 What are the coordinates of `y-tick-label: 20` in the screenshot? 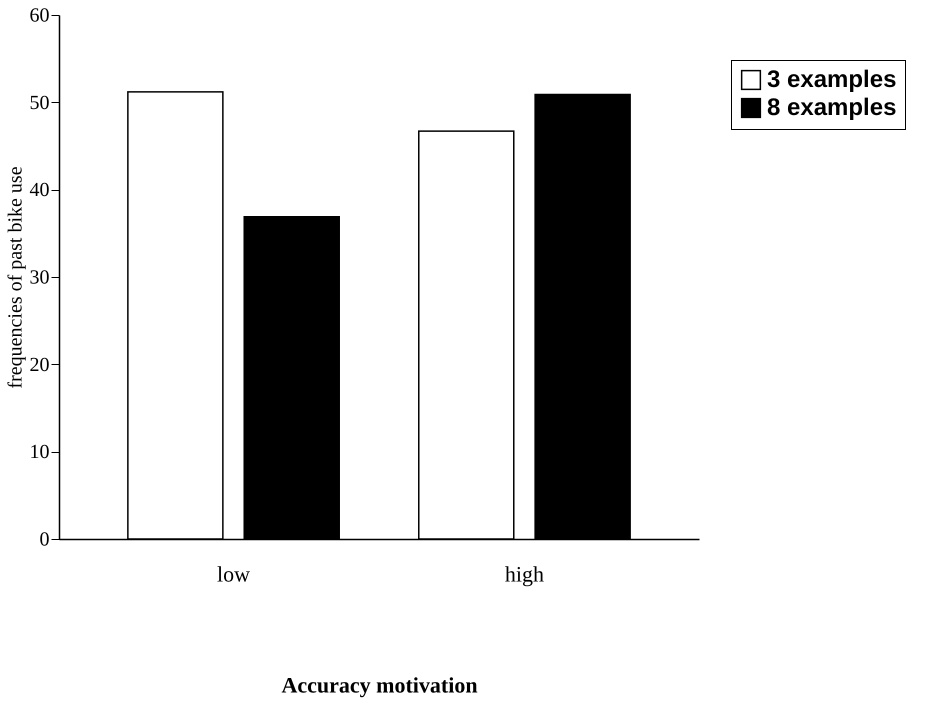 It's located at (40, 365).